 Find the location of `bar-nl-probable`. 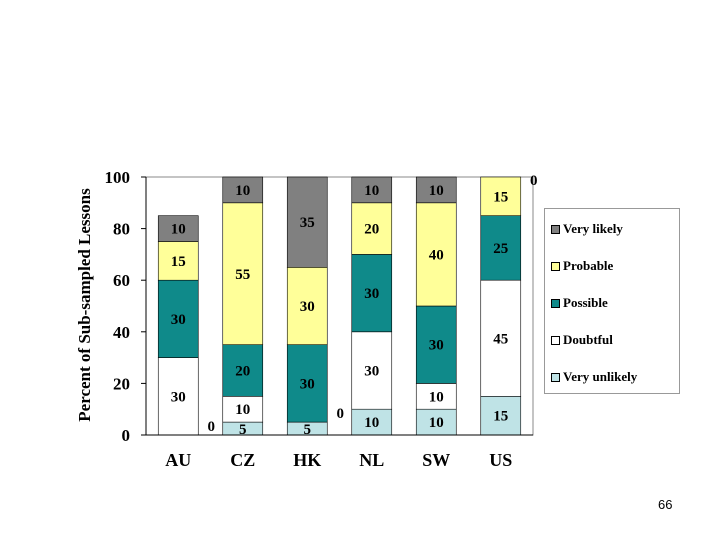

bar-nl-probable is located at coordinates (372, 228).